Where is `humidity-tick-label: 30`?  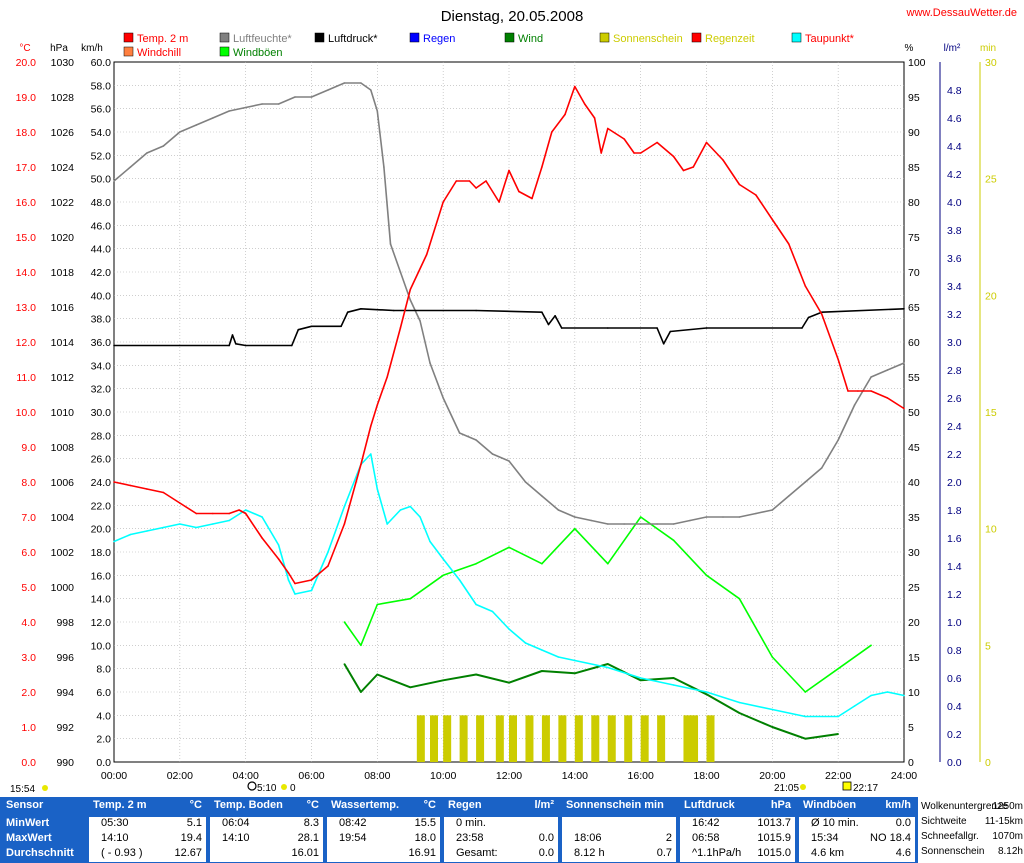 humidity-tick-label: 30 is located at coordinates (914, 553).